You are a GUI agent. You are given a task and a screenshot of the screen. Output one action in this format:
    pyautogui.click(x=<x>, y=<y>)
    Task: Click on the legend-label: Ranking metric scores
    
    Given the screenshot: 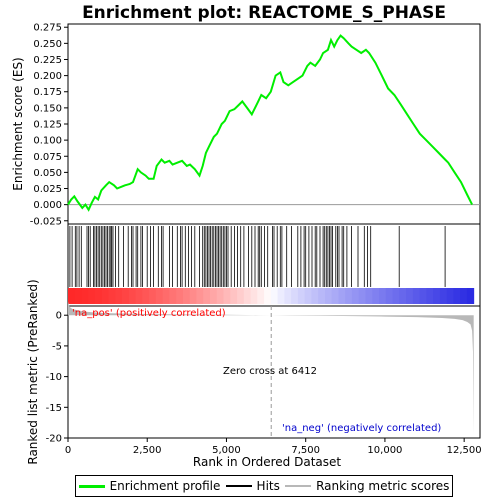 What is the action you would take?
    pyautogui.click(x=383, y=486)
    